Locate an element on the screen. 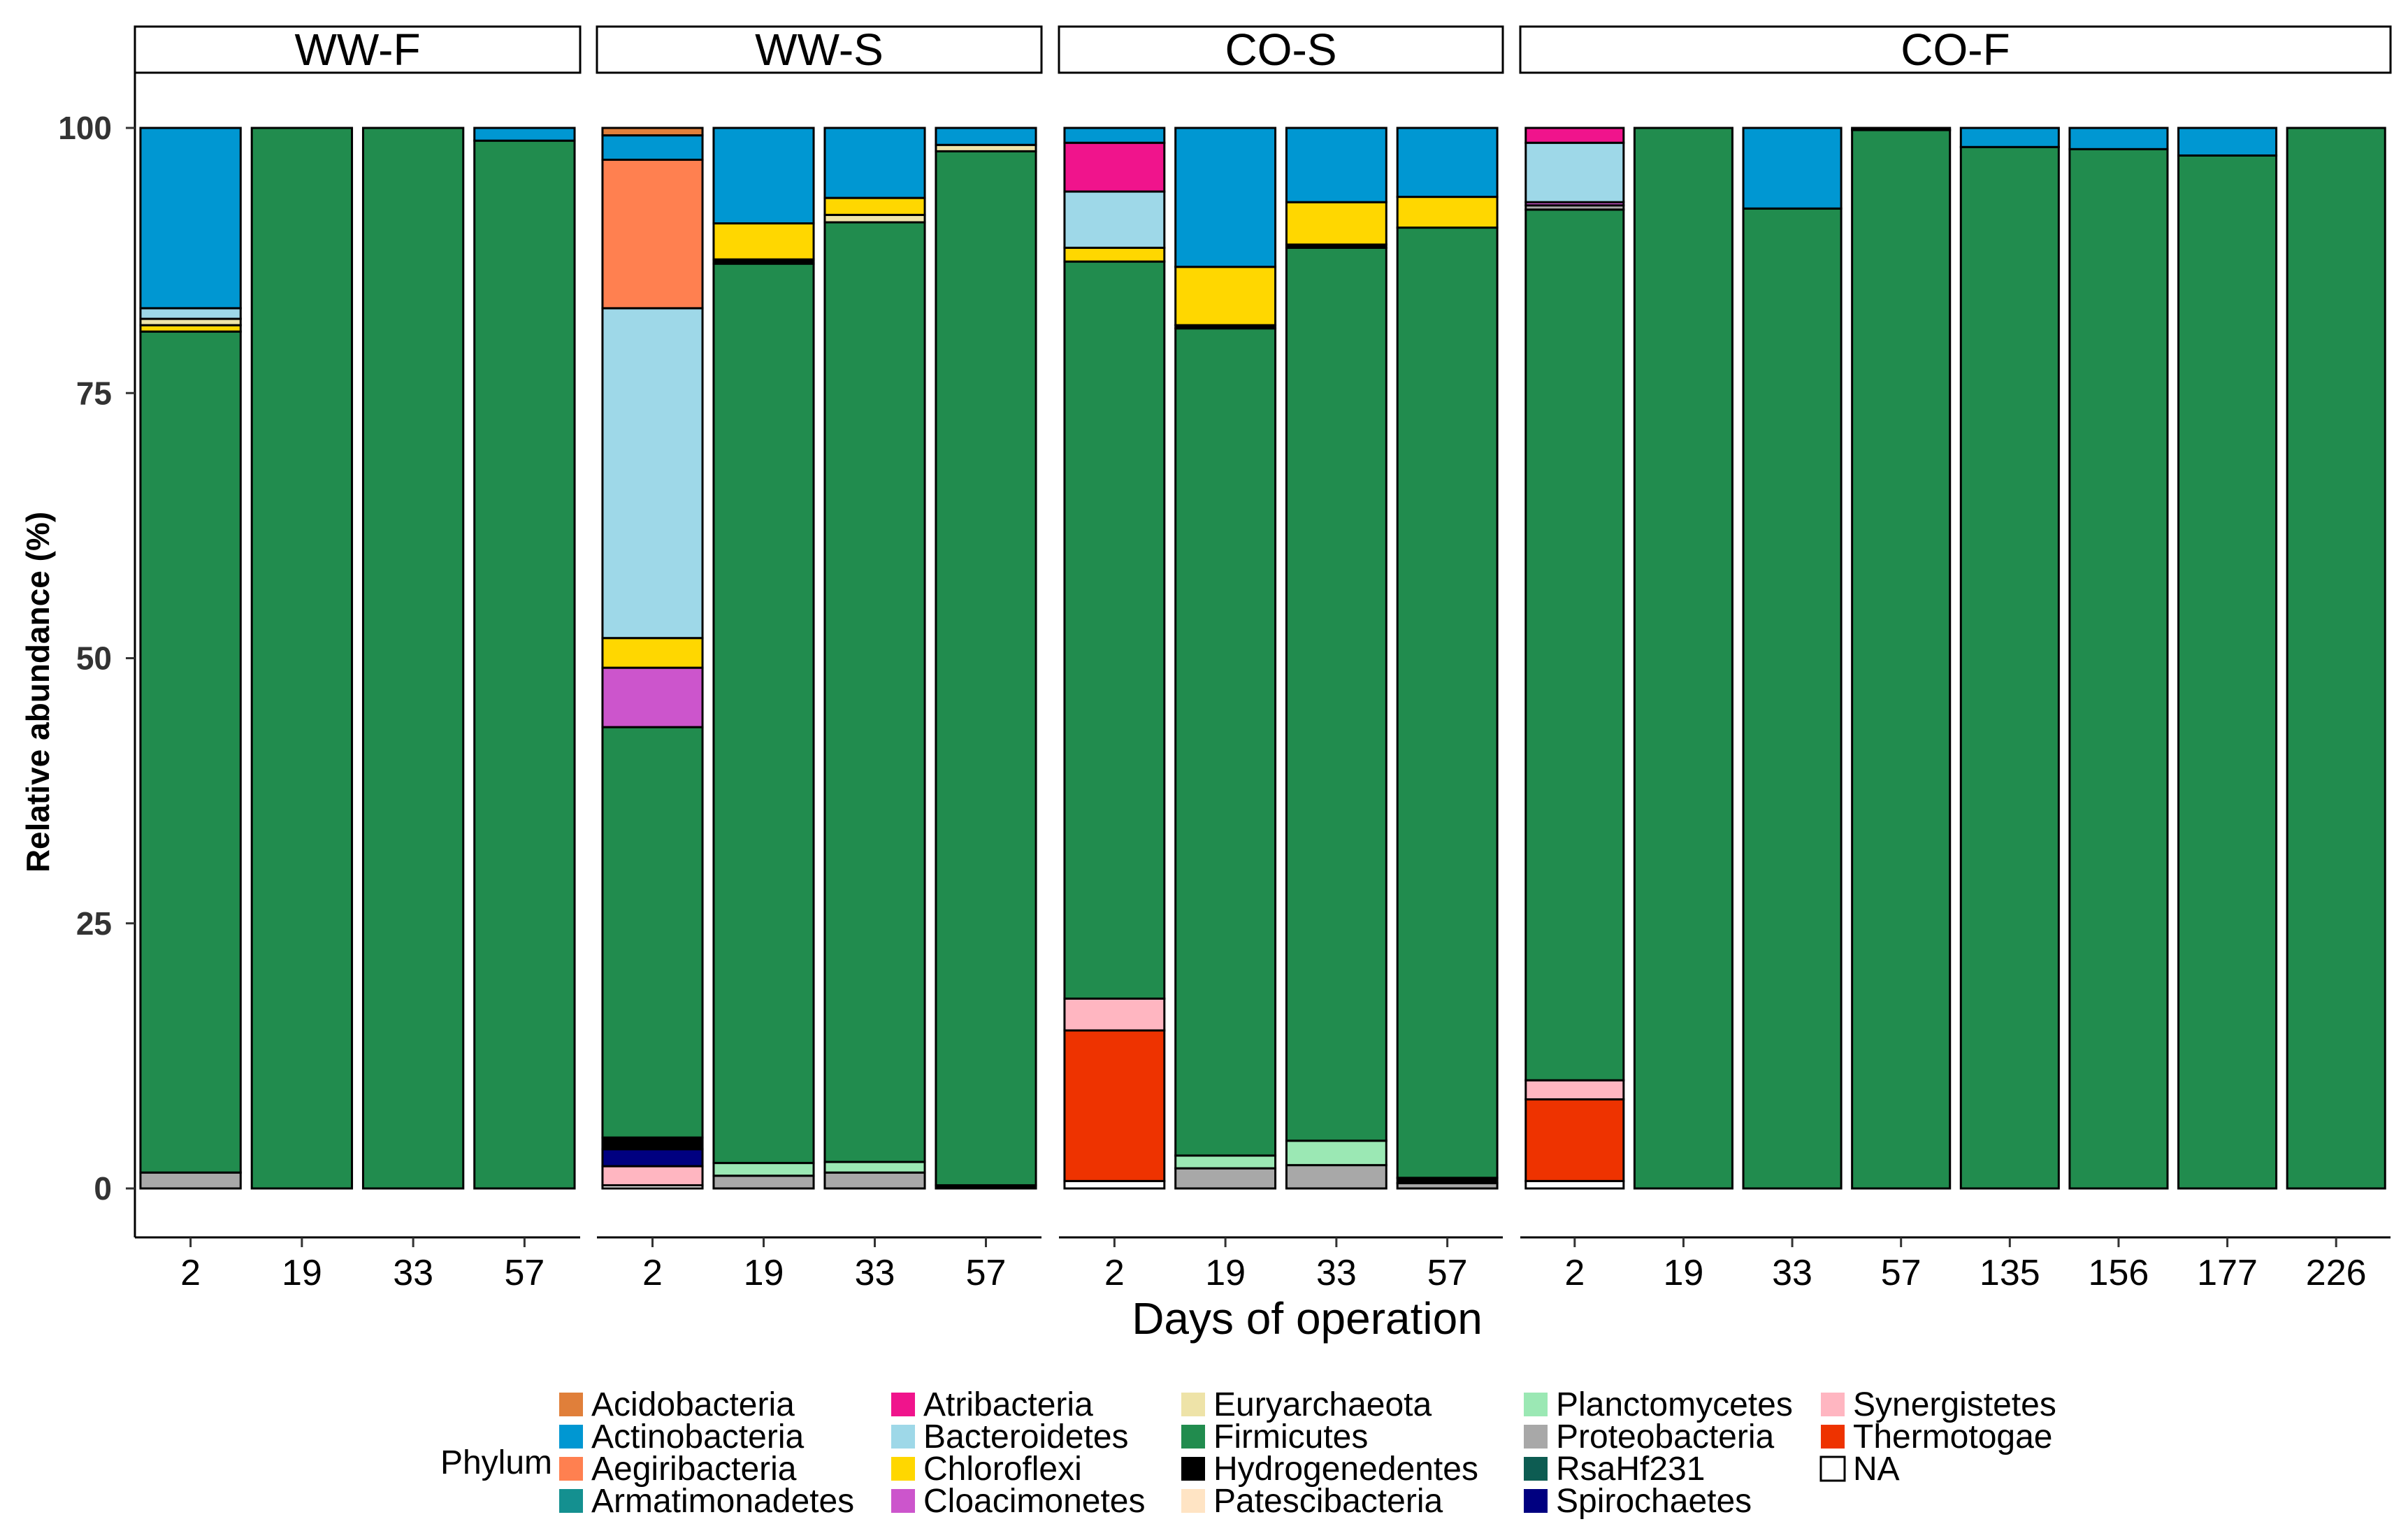 The image size is (2408, 1531). x-tick-label: 177 is located at coordinates (2227, 1273).